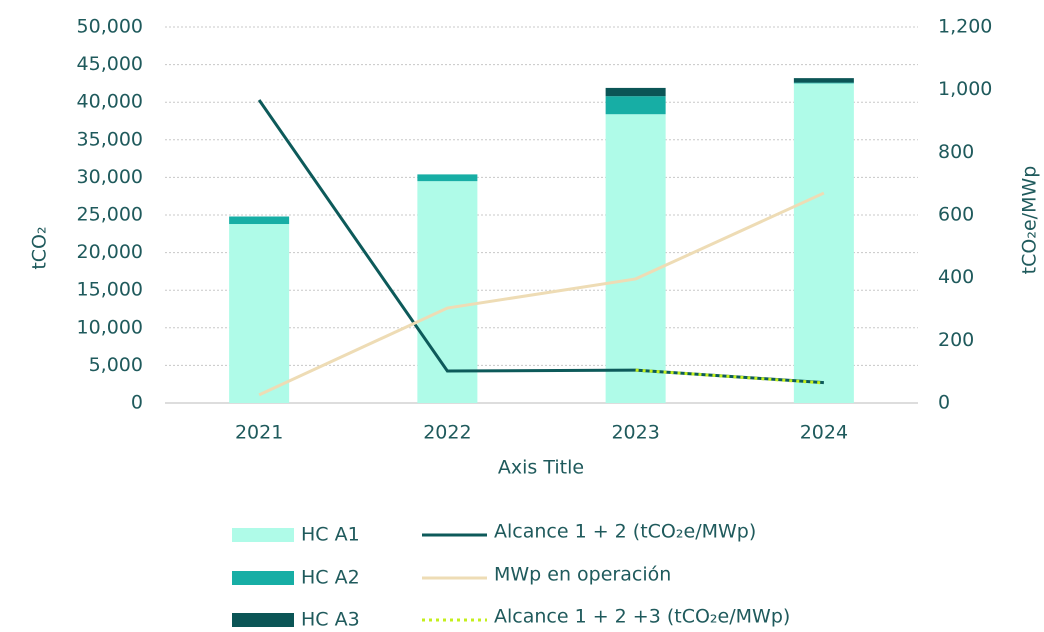  What do you see at coordinates (110, 327) in the screenshot?
I see `y-tick-label: 10,000` at bounding box center [110, 327].